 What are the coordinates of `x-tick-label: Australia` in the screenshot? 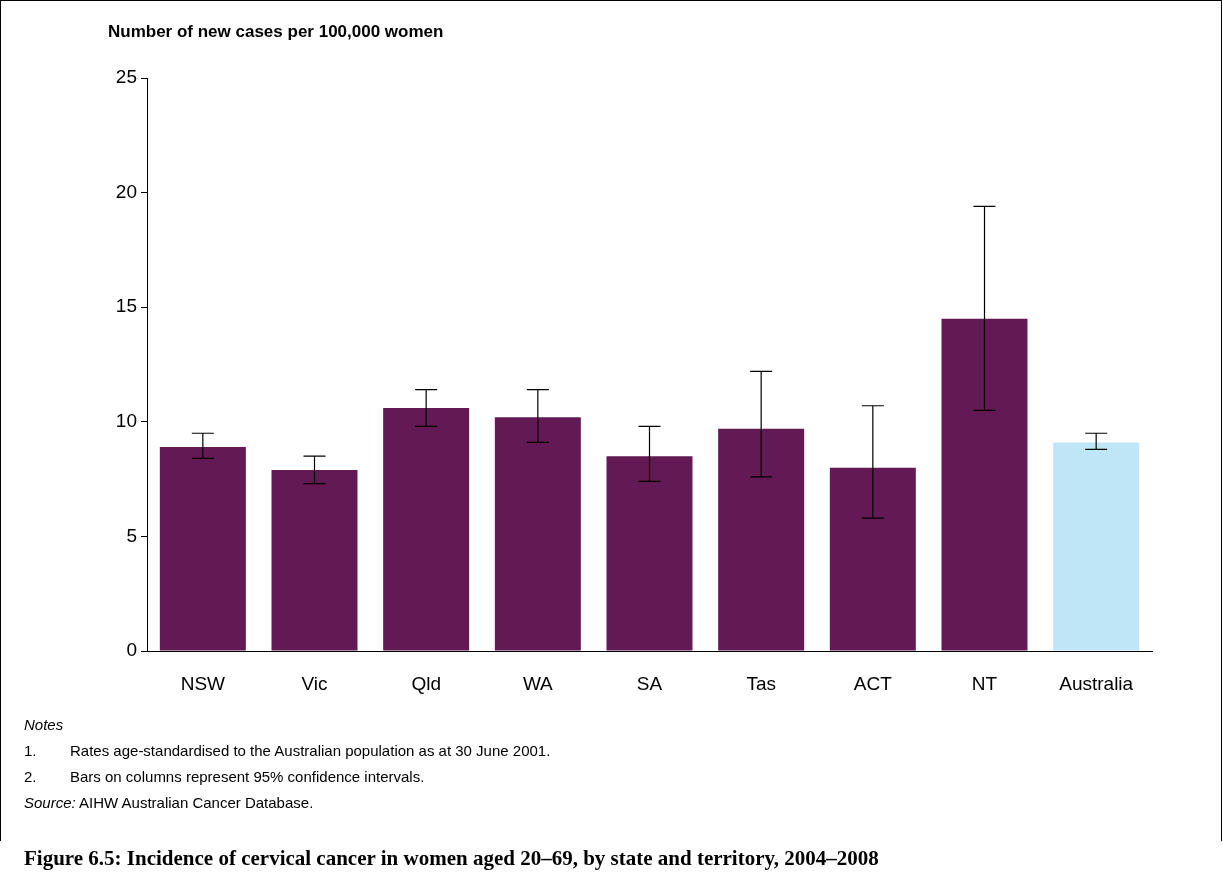 It's located at (1096, 683).